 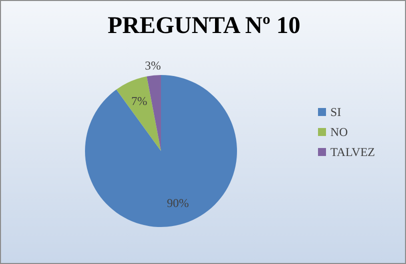 I want to click on chart-title: PREGUNTA Nº 10, so click(x=204, y=26).